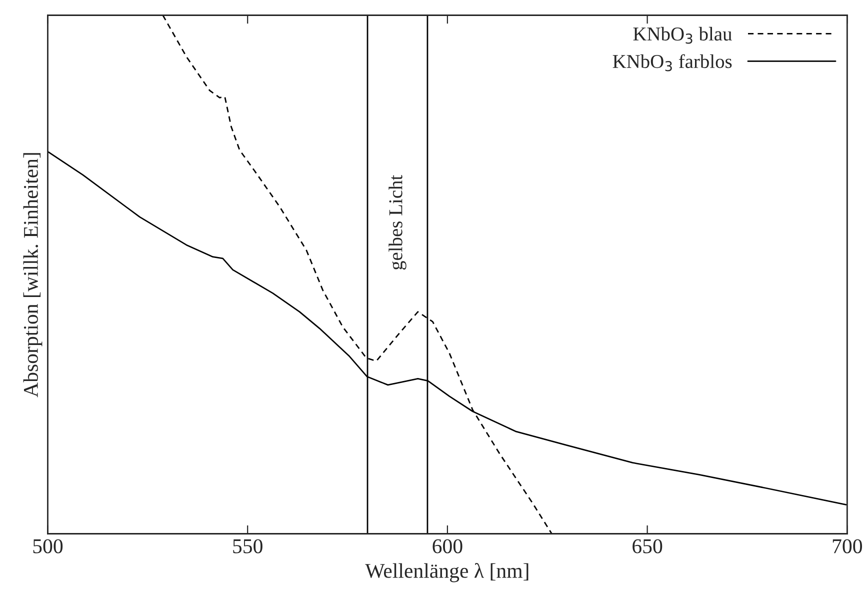 The height and width of the screenshot is (610, 868). I want to click on x-tick-label: 500, so click(48, 546).